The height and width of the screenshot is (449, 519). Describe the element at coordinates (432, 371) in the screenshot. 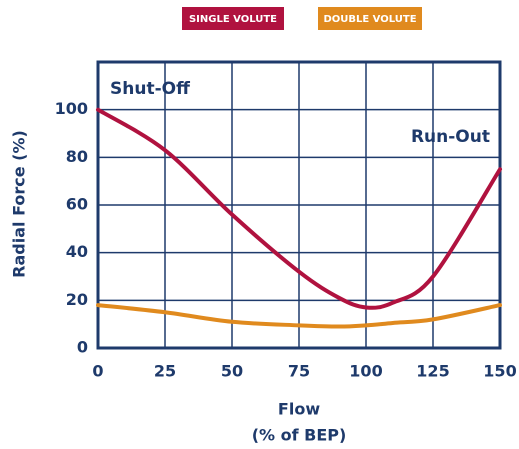

I see `x-tick-label: 125` at that location.